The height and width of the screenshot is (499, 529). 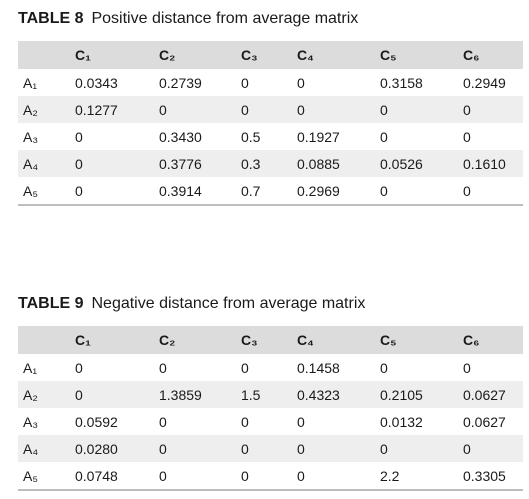 What do you see at coordinates (96, 109) in the screenshot?
I see `table-cell: 0.1277` at bounding box center [96, 109].